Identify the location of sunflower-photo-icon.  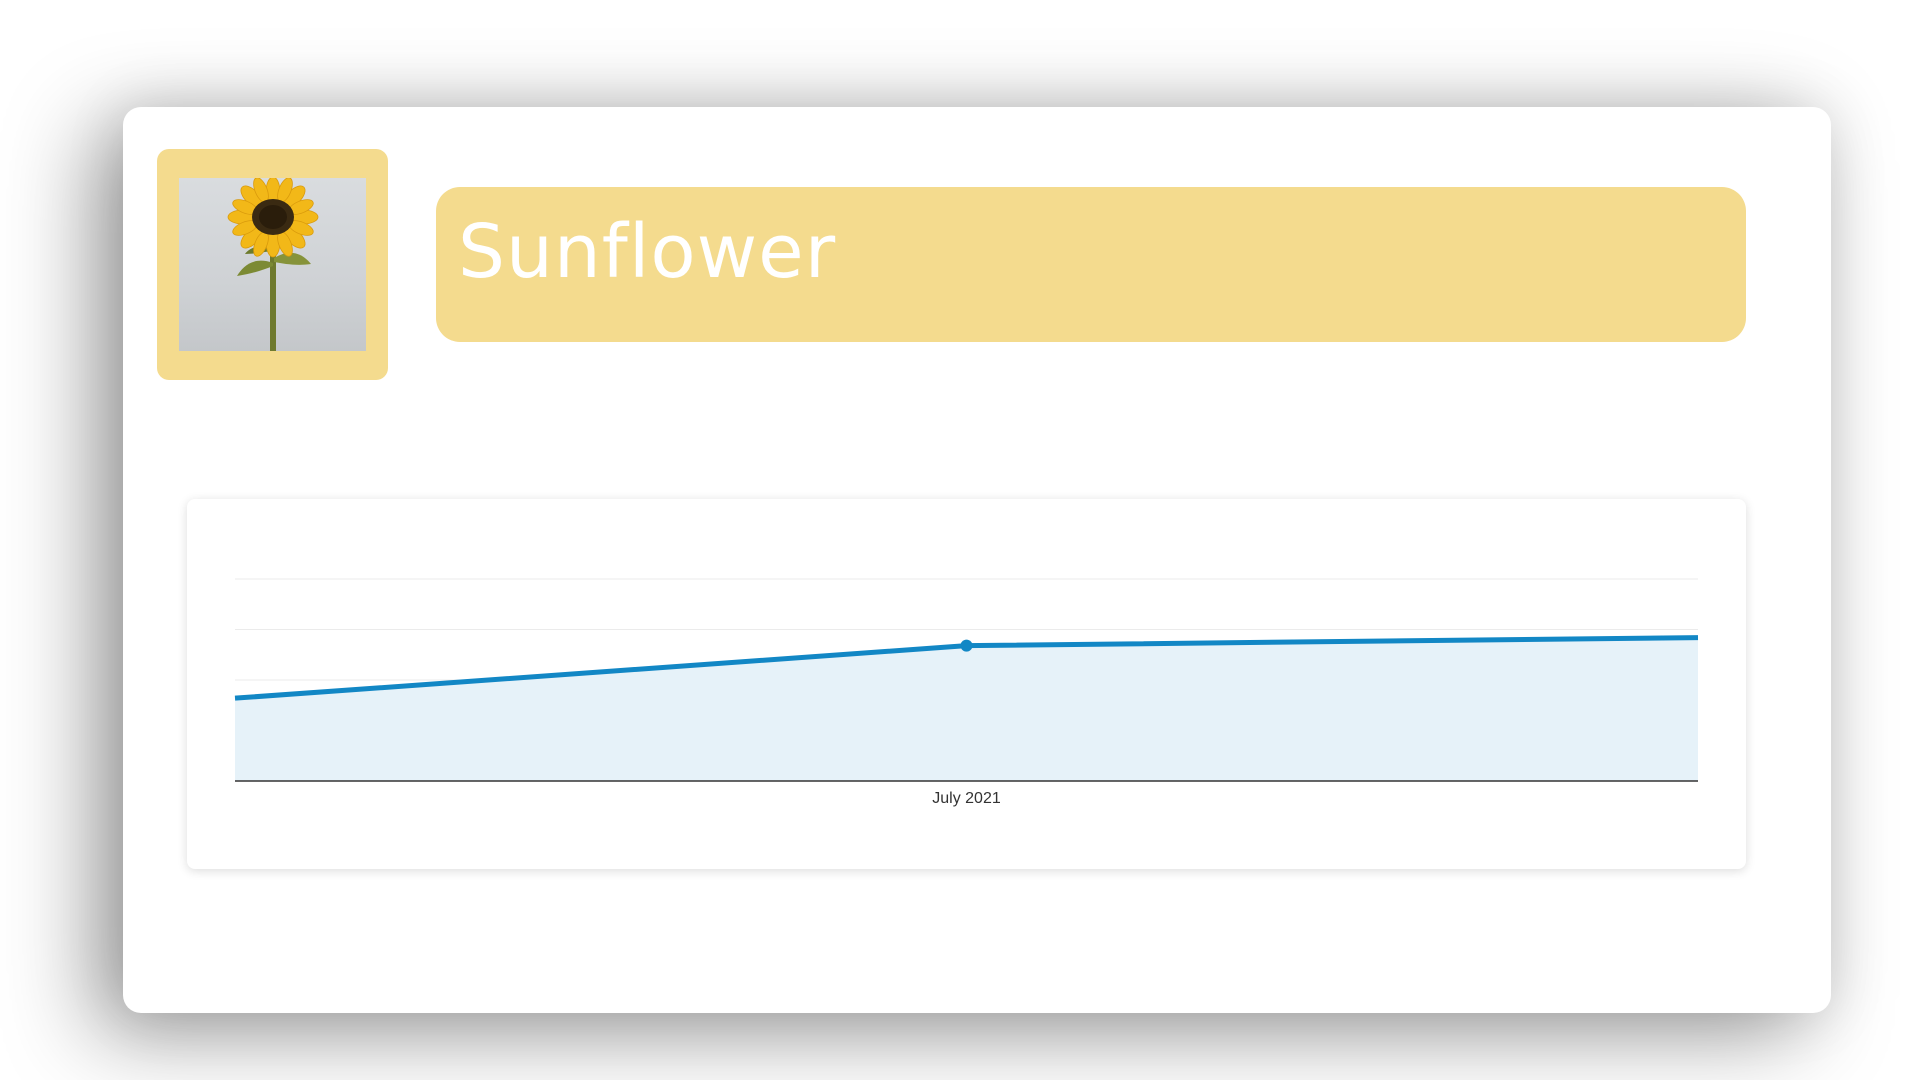
(272, 264).